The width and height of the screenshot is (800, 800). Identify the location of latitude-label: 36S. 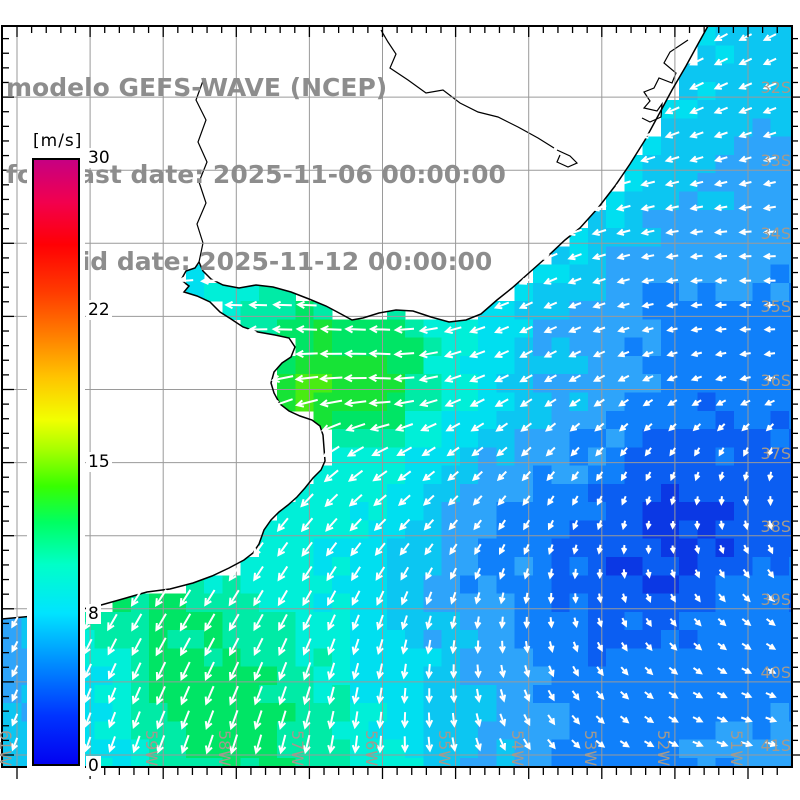
(775, 380).